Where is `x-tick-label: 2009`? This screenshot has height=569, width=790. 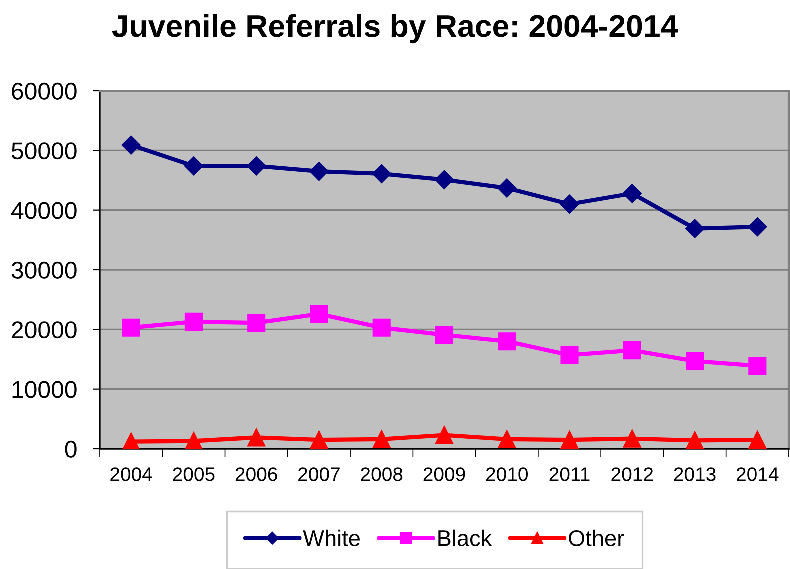
x-tick-label: 2009 is located at coordinates (445, 475).